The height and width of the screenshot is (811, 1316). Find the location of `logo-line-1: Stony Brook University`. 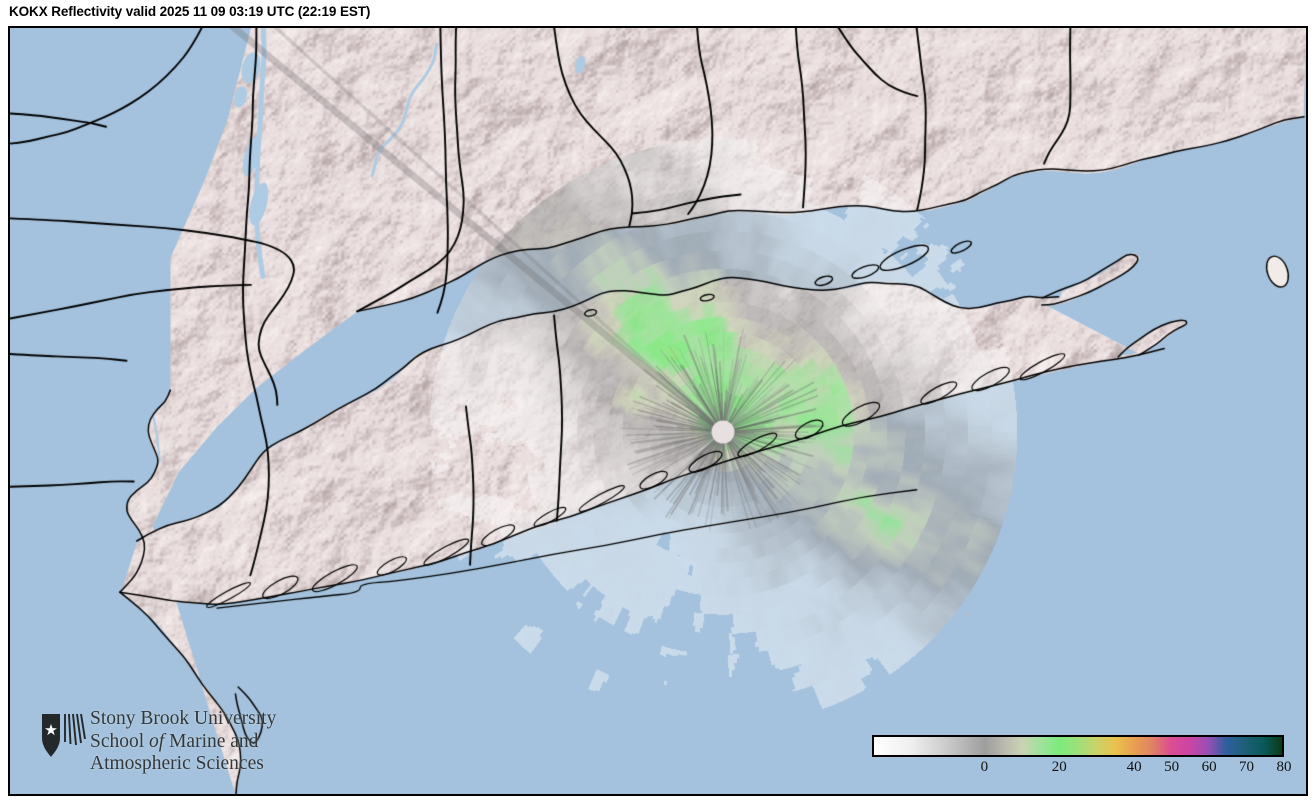

logo-line-1: Stony Brook University is located at coordinates (183, 718).